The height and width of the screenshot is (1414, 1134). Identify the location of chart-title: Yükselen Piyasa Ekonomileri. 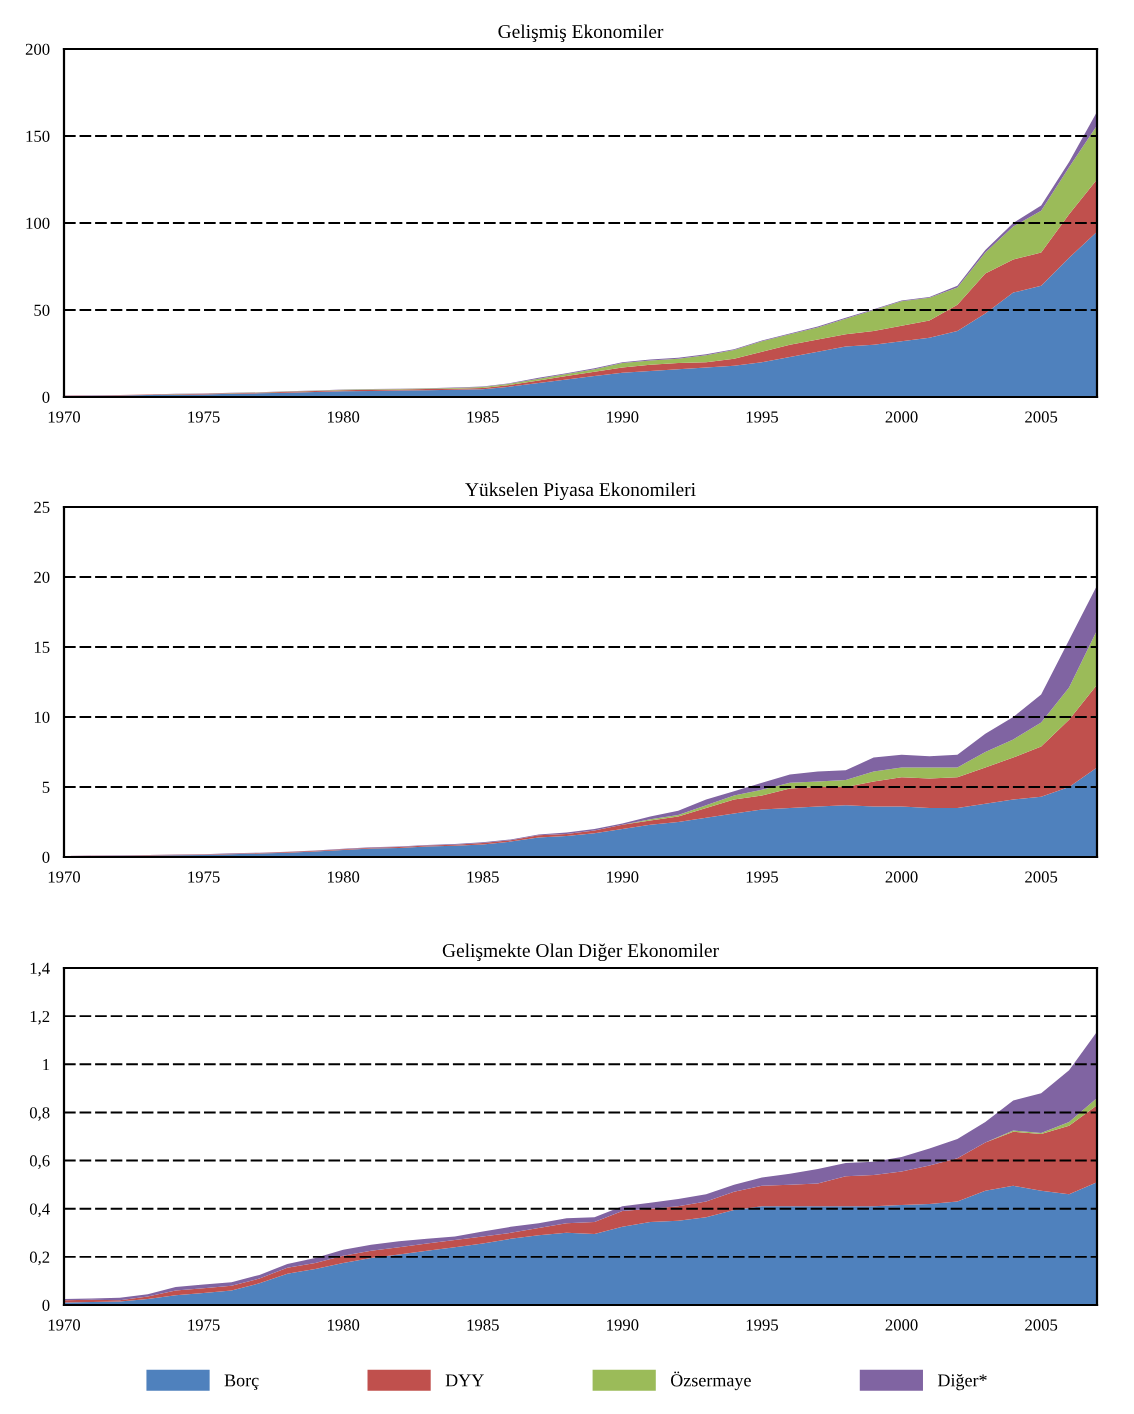
(580, 491).